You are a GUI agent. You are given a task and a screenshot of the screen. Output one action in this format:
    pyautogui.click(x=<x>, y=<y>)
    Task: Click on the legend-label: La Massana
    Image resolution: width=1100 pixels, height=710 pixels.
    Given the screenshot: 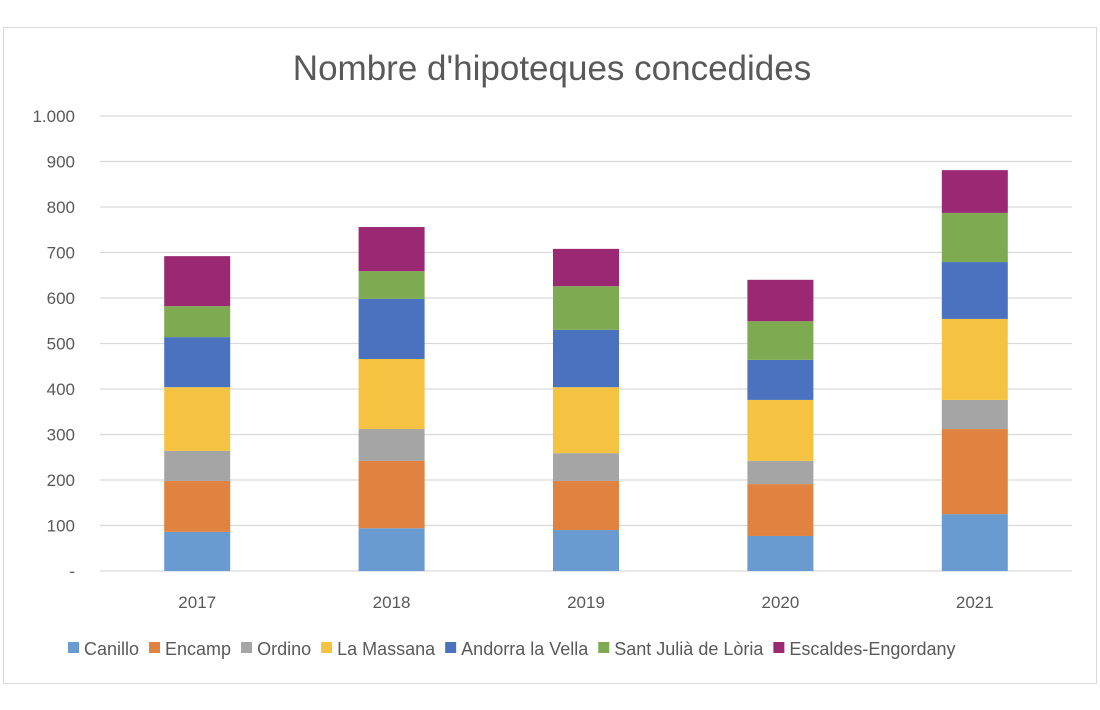 What is the action you would take?
    pyautogui.click(x=386, y=649)
    